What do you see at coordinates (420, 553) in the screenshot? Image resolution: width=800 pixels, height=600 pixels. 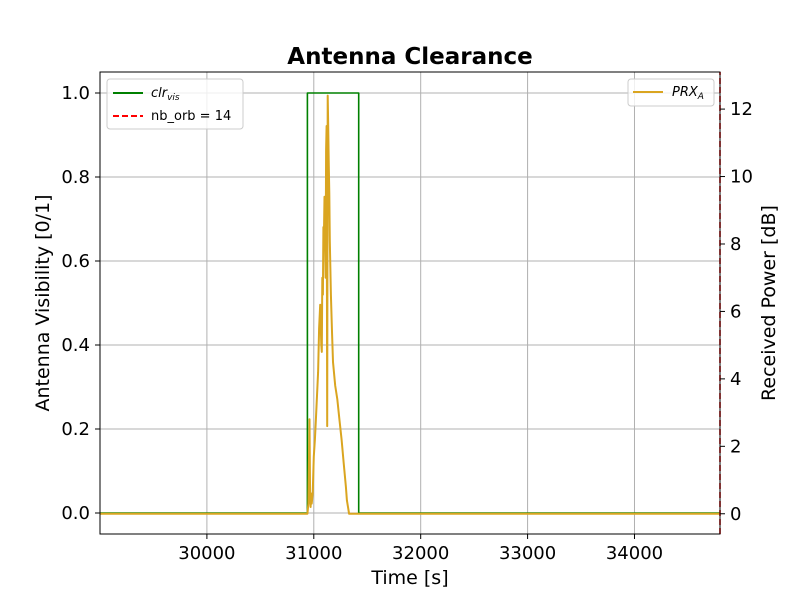 I see `x-tick-label: 32000` at bounding box center [420, 553].